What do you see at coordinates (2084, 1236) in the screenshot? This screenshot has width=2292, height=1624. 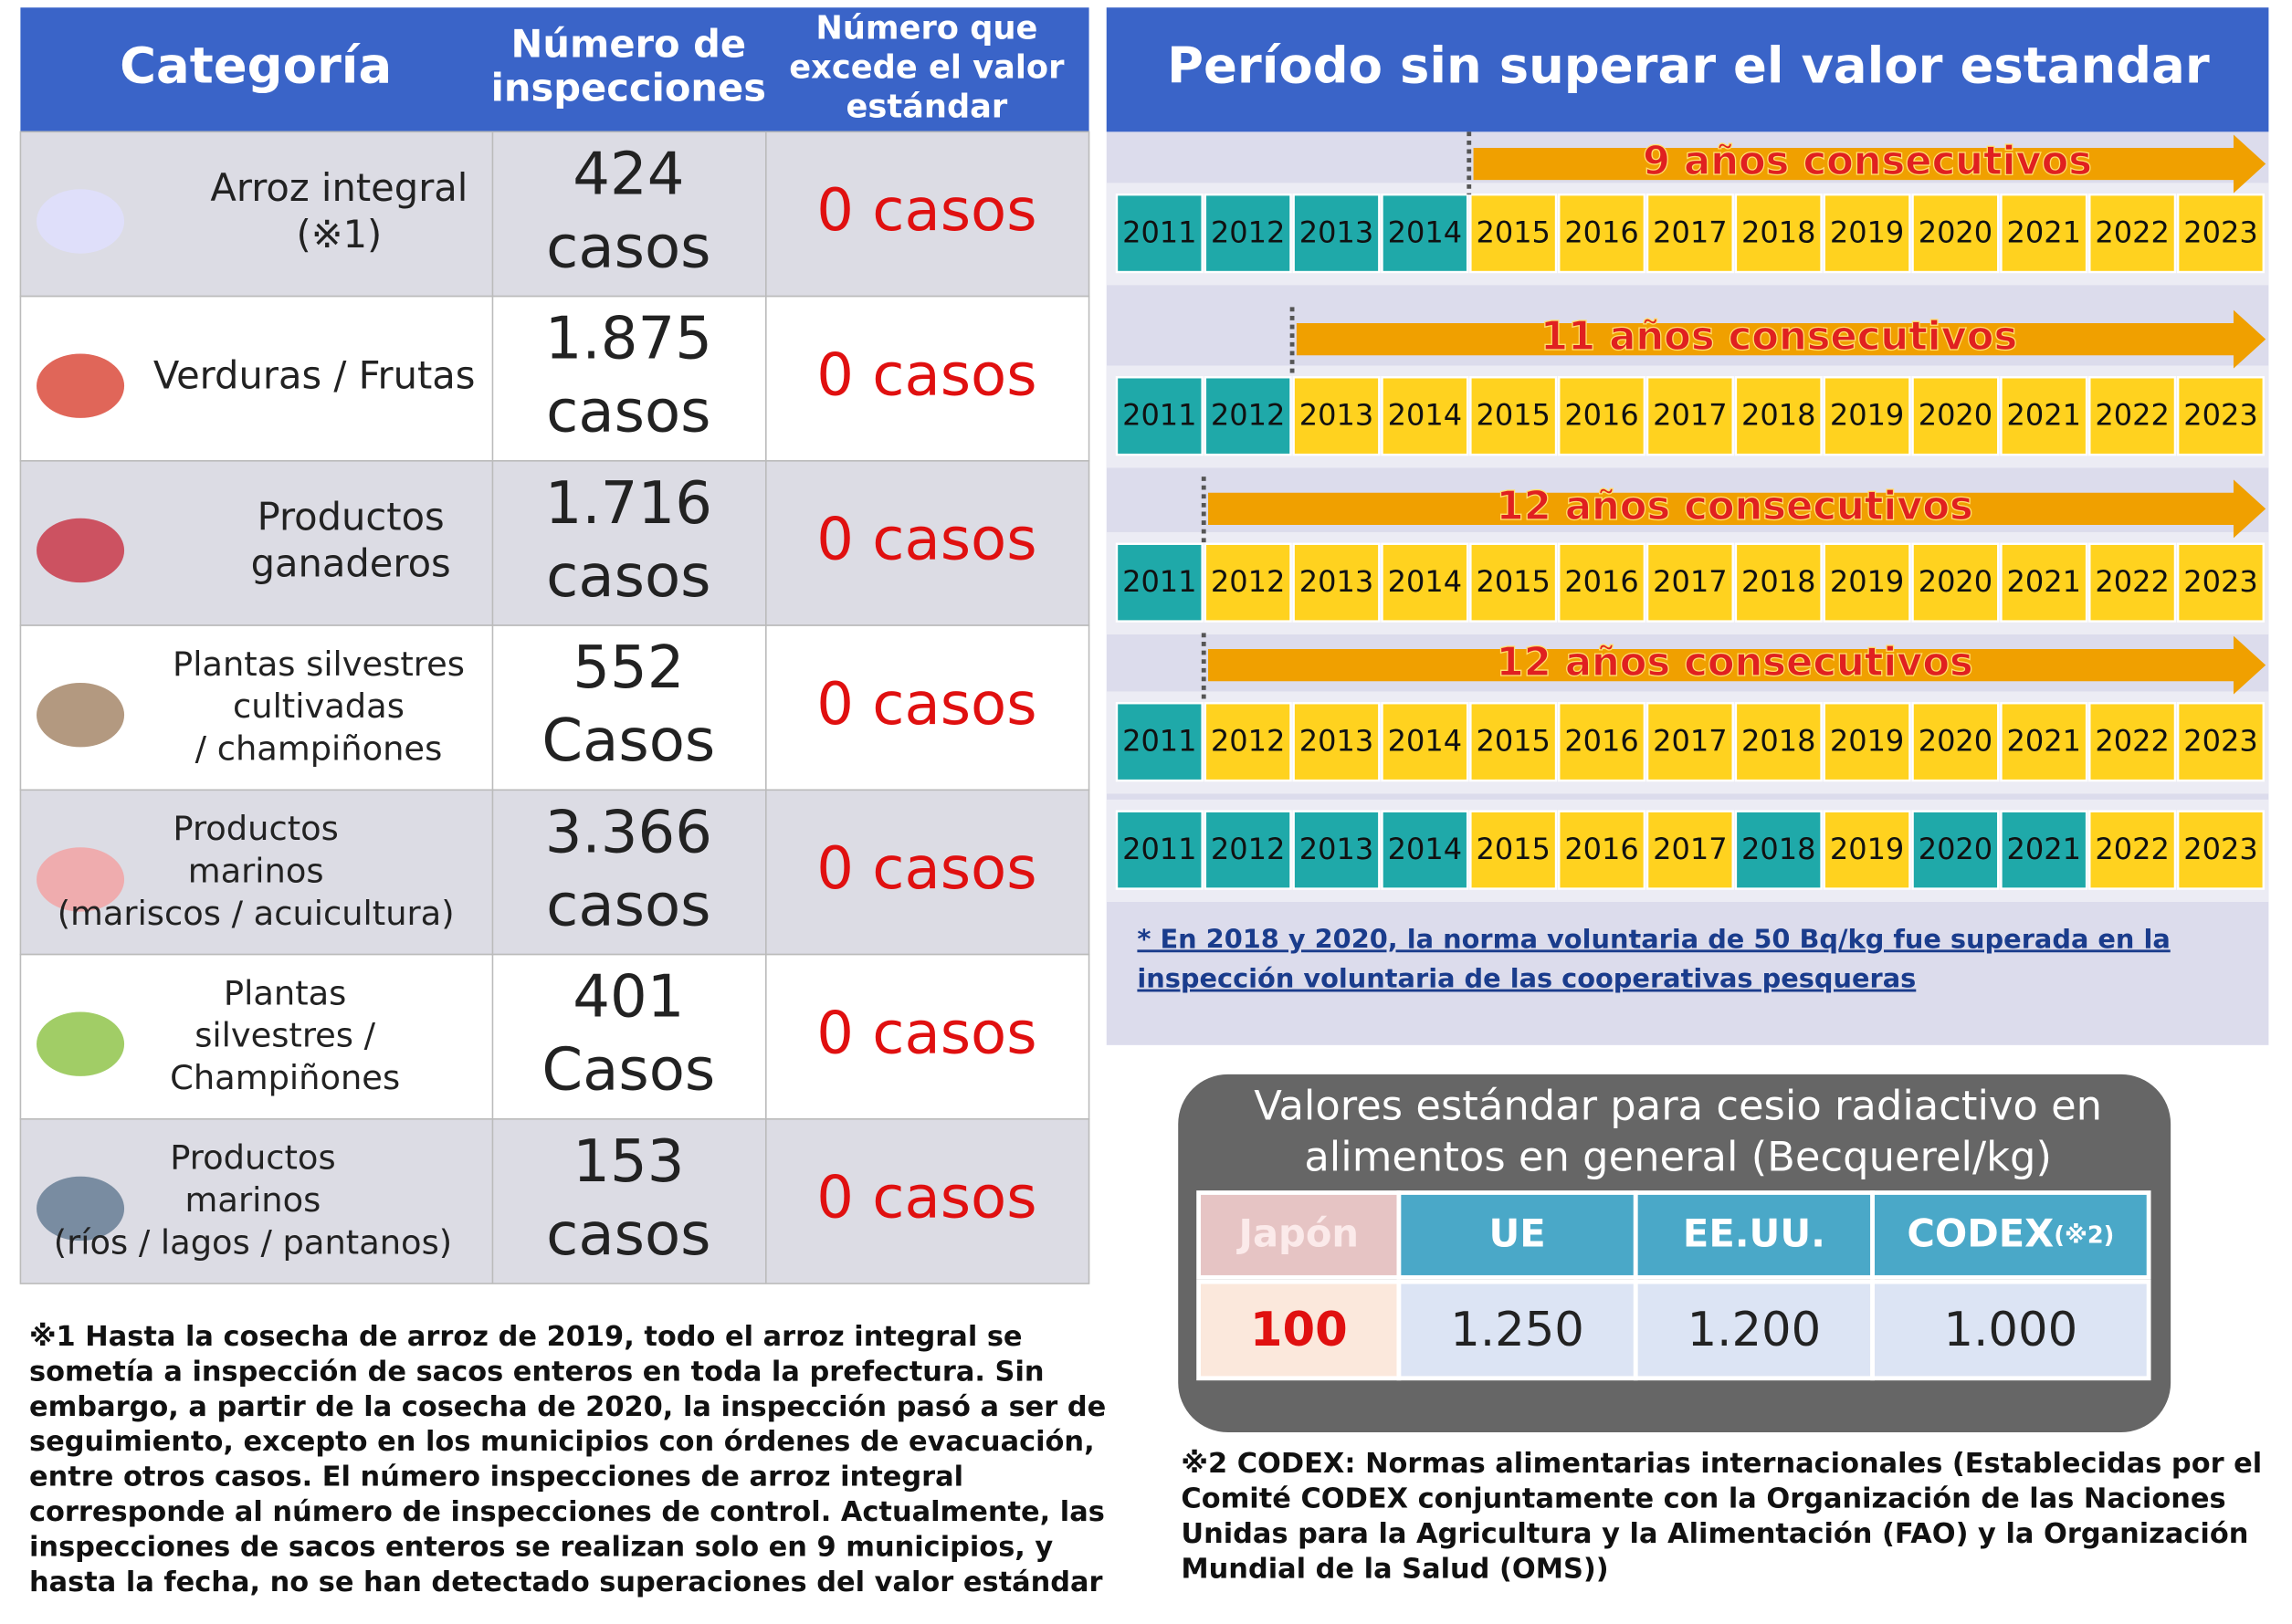 I see `codex-mark: (※2)` at bounding box center [2084, 1236].